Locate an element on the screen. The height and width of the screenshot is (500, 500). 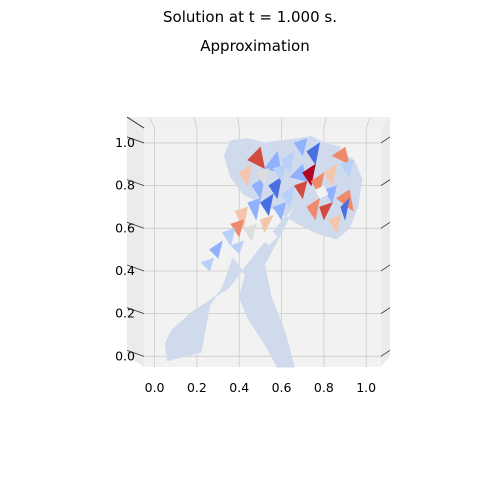
y-tick-label: 0.4 is located at coordinates (125, 270).